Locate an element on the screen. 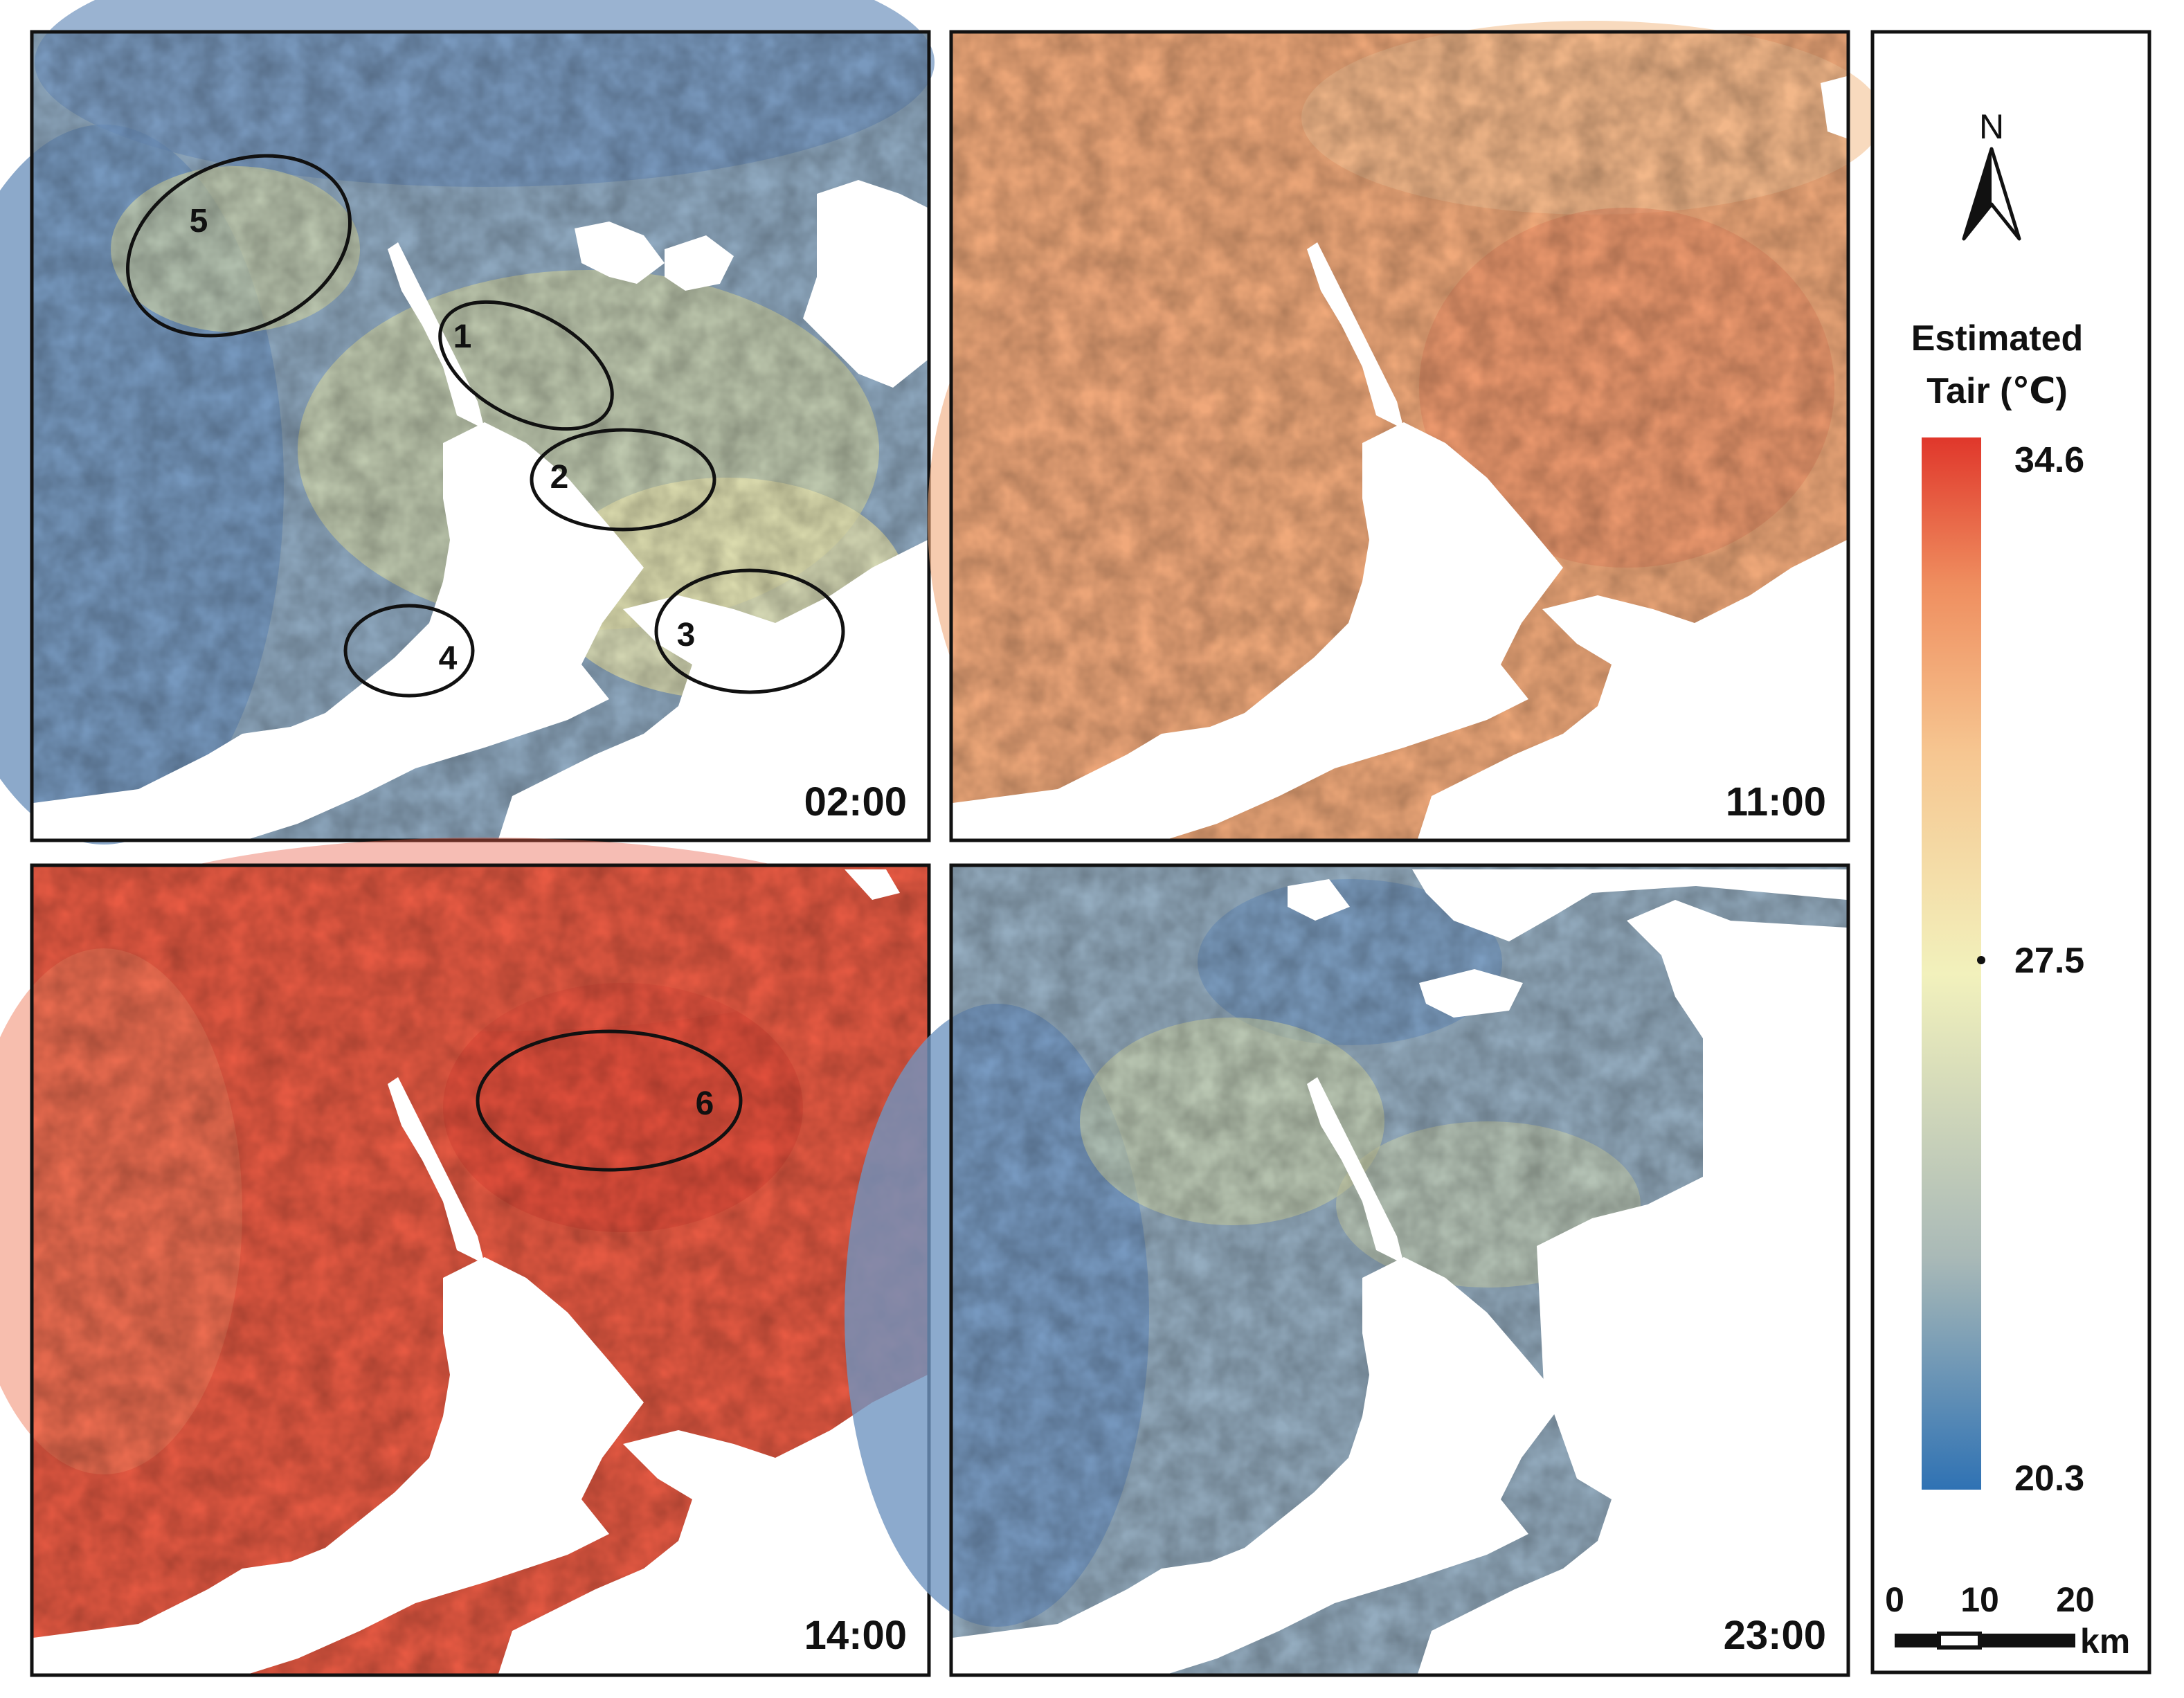 The width and height of the screenshot is (2184, 1698). blank-north is located at coordinates (1629, 905).